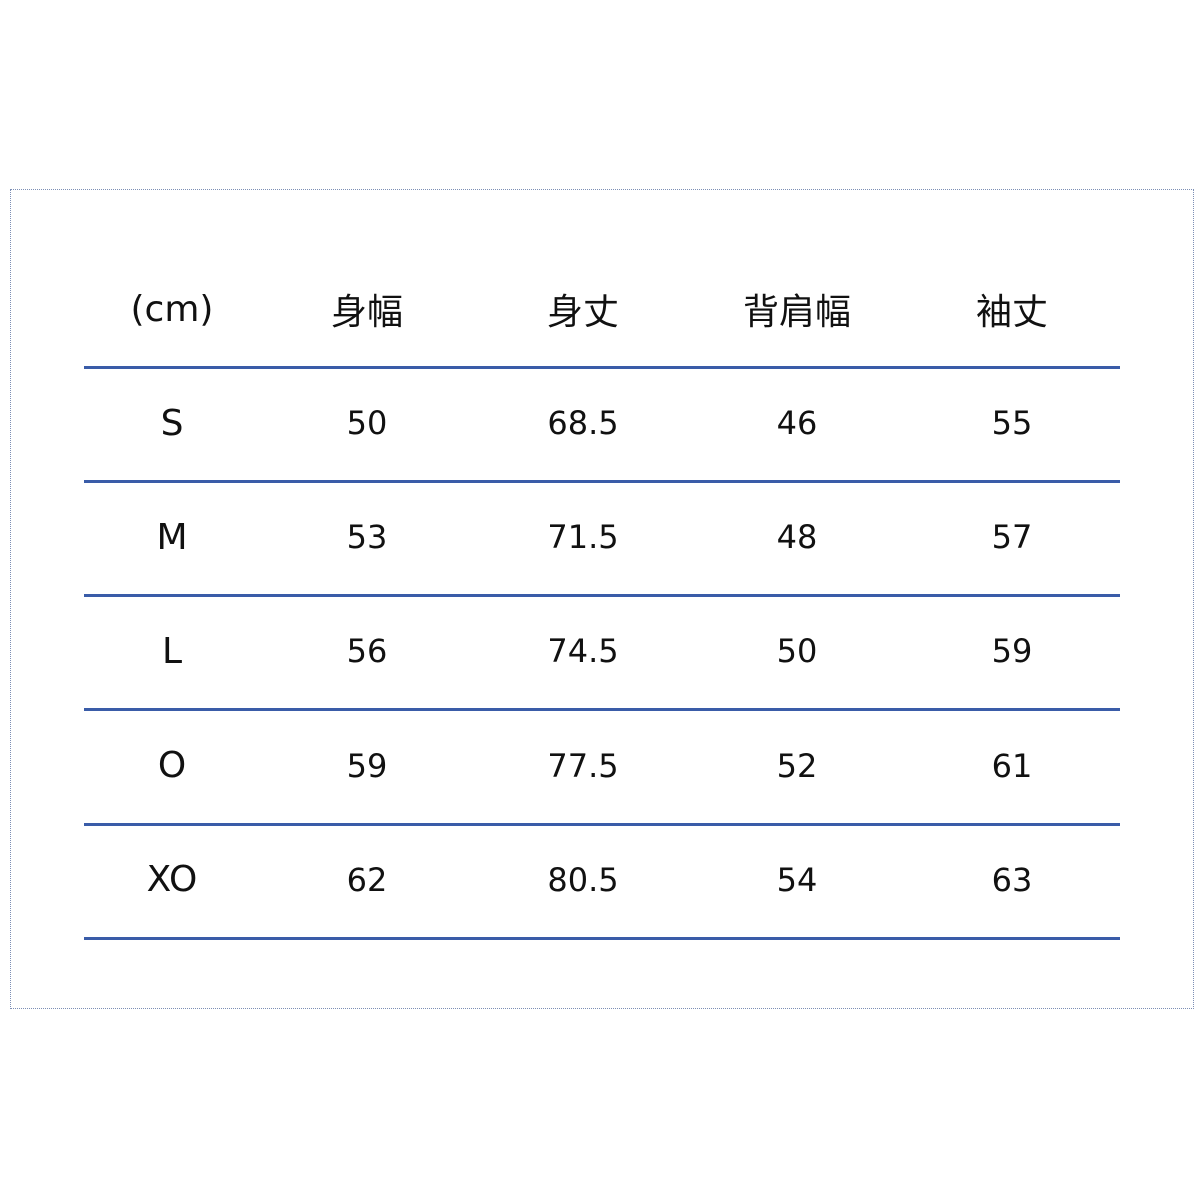  What do you see at coordinates (366, 312) in the screenshot?
I see `column-header: 身幅` at bounding box center [366, 312].